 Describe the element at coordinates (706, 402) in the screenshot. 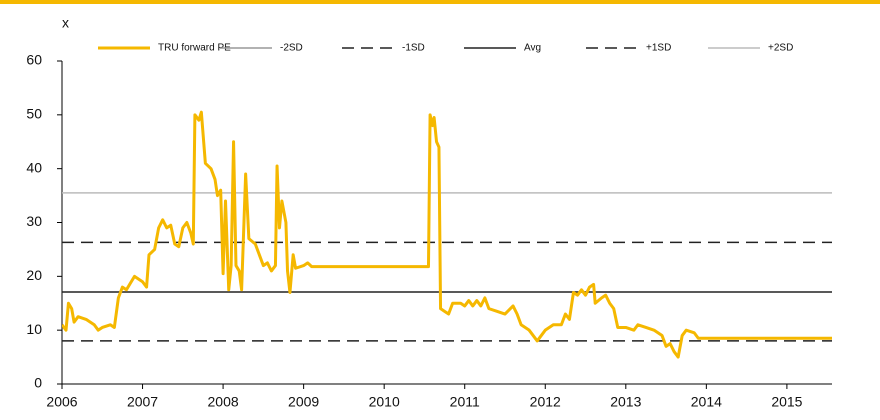

I see `x-tick-label: 2014` at that location.